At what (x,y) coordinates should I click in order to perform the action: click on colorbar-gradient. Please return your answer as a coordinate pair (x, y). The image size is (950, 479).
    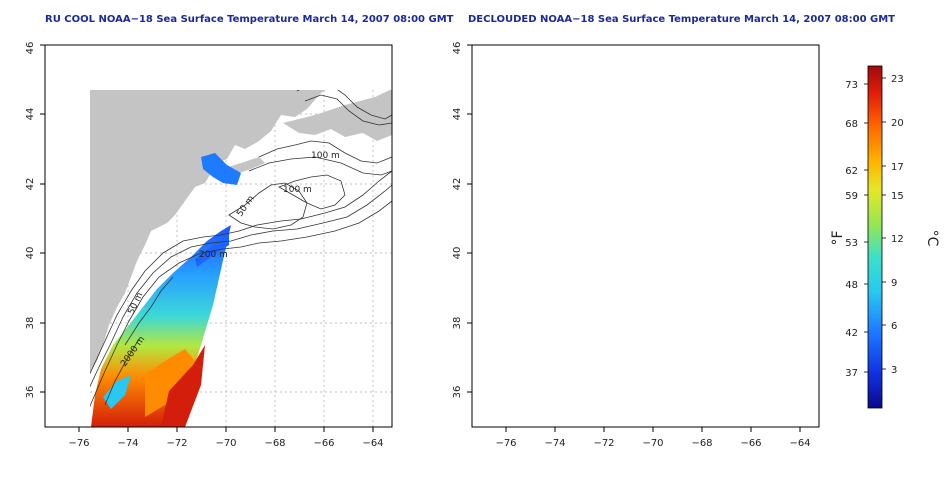
    Looking at the image, I should click on (875, 237).